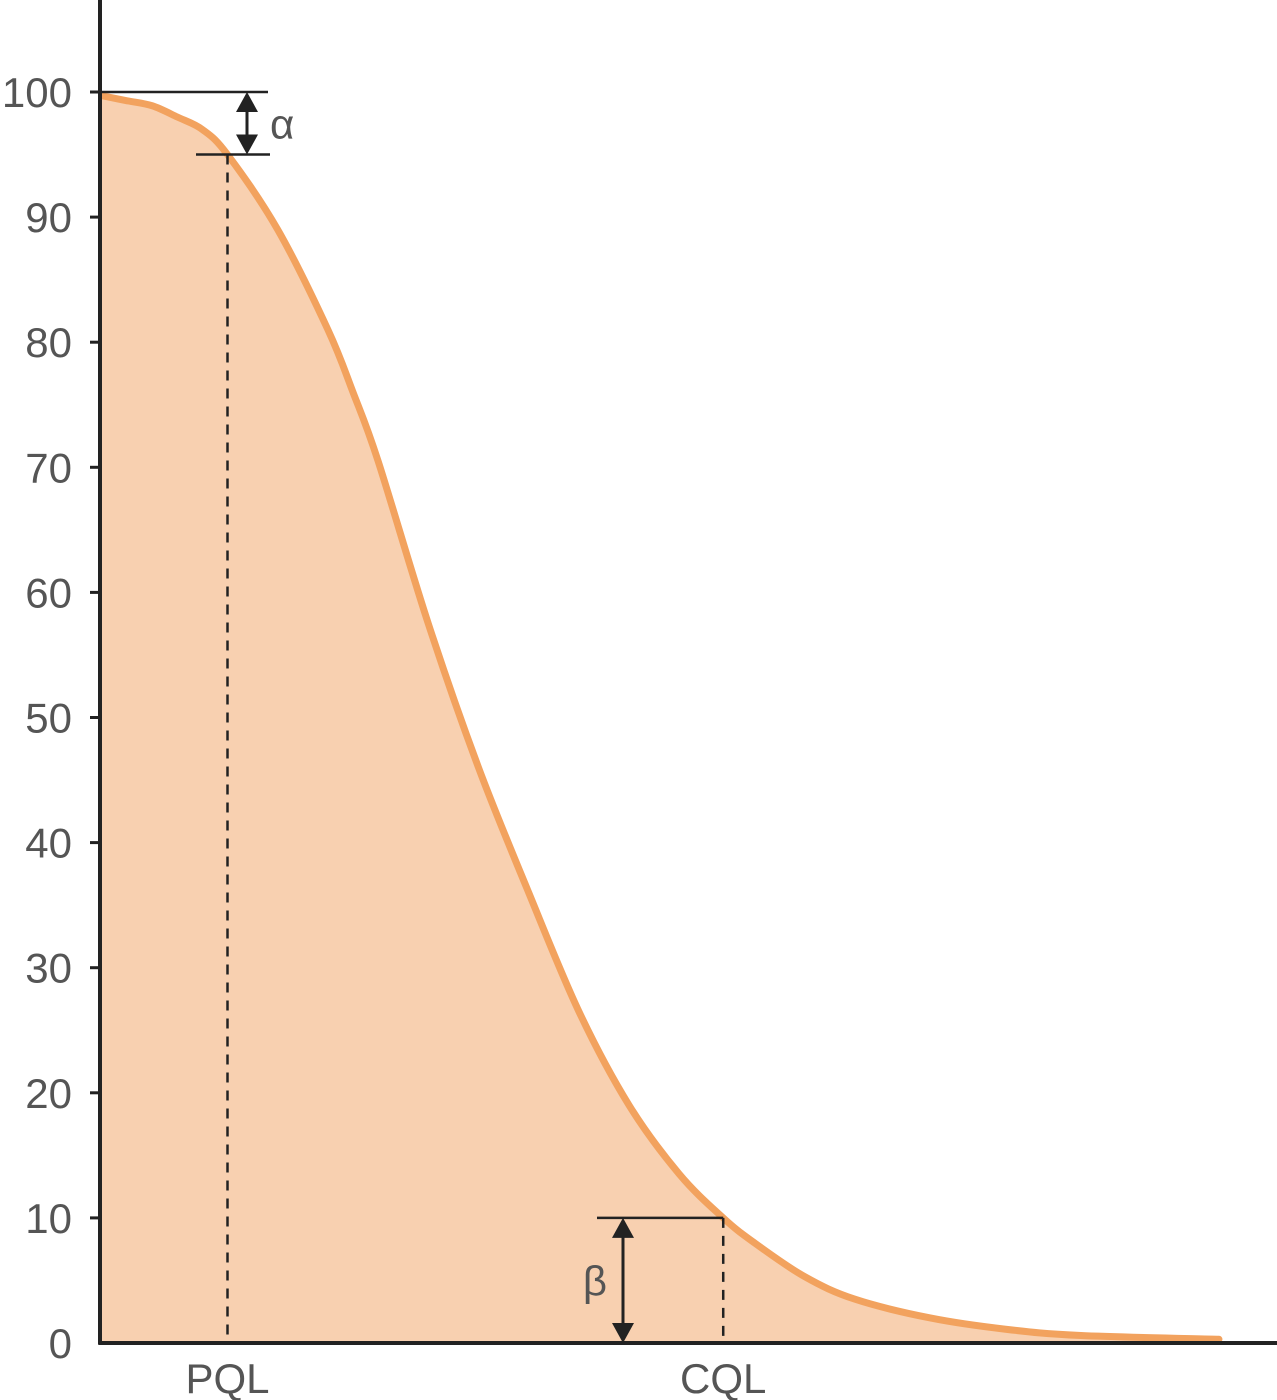 This screenshot has width=1277, height=1400. Describe the element at coordinates (48, 843) in the screenshot. I see `y-tick-label: 40` at that location.